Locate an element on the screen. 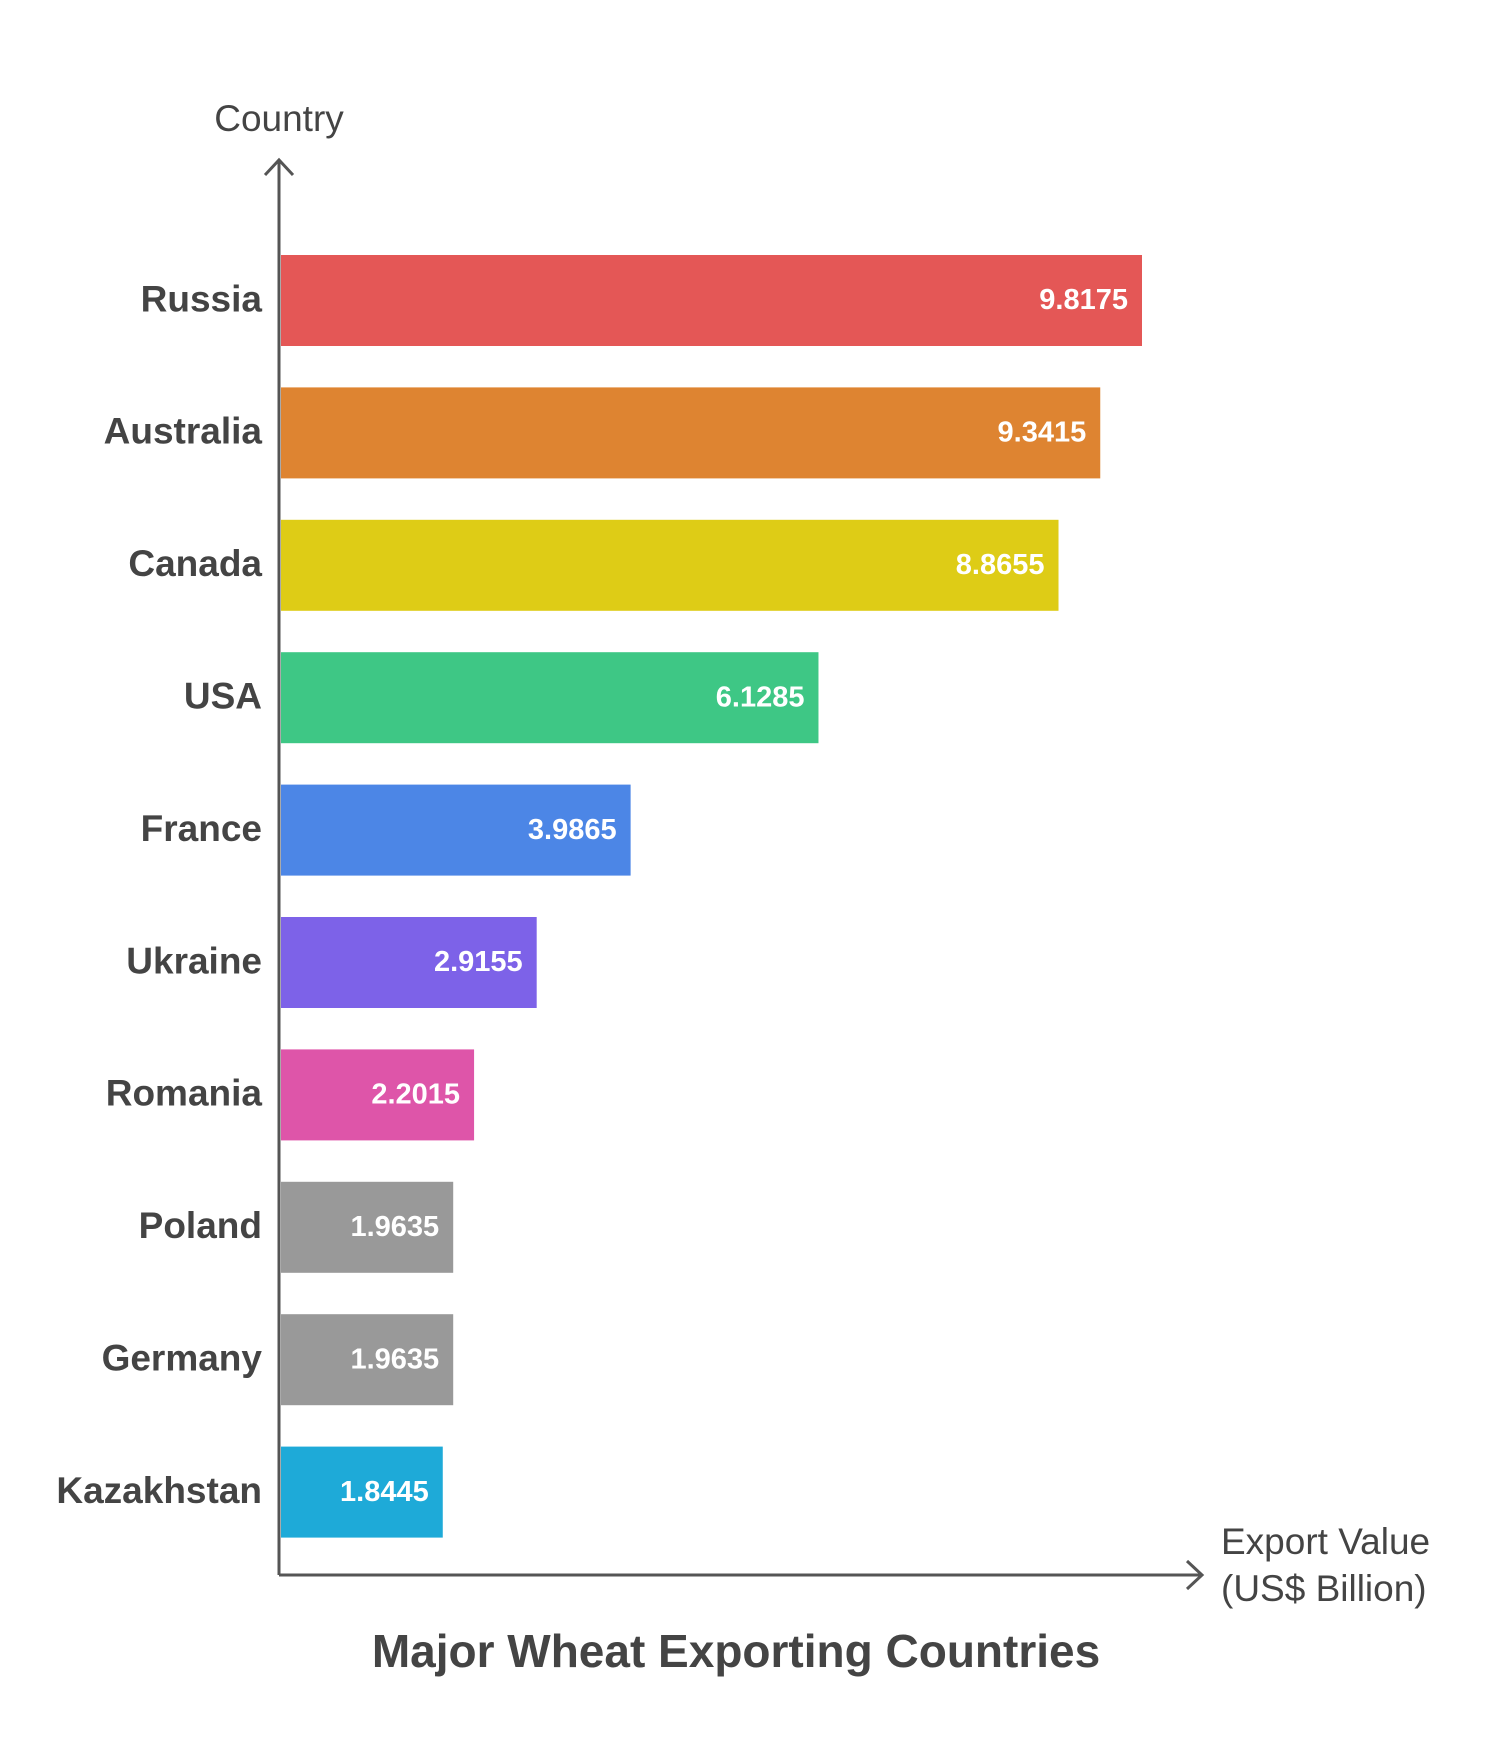 The height and width of the screenshot is (1745, 1505). category-label: Australia is located at coordinates (183, 431).